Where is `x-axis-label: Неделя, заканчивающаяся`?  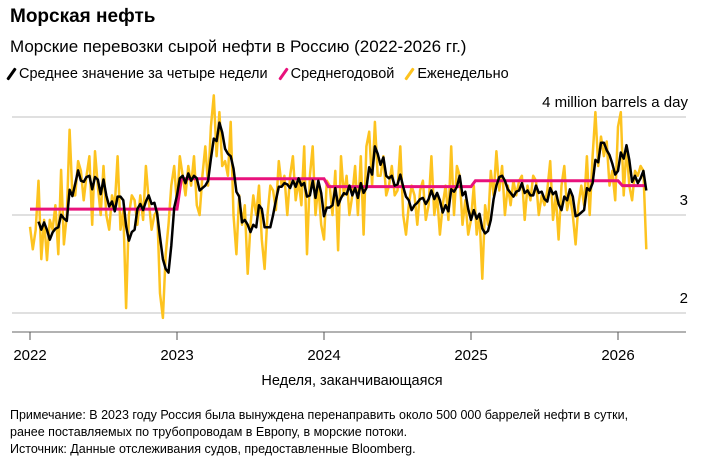
x-axis-label: Неделя, заканчивающаяся is located at coordinates (352, 381).